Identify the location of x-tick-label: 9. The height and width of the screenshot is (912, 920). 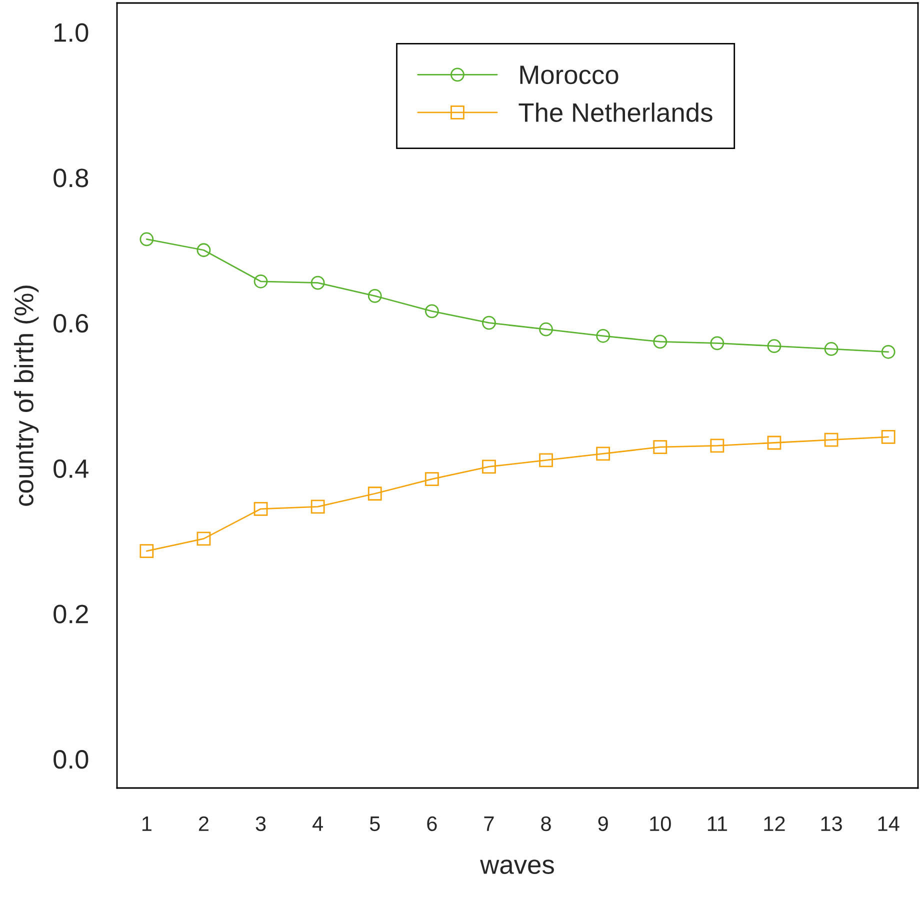
(603, 824).